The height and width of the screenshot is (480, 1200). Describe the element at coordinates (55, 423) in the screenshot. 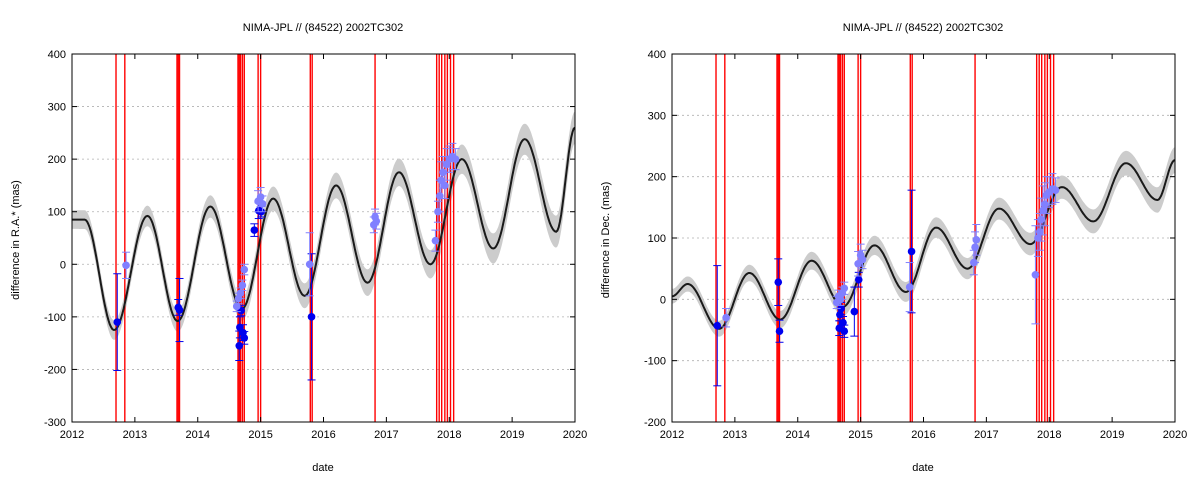

I see `y-tick-label: -300` at that location.